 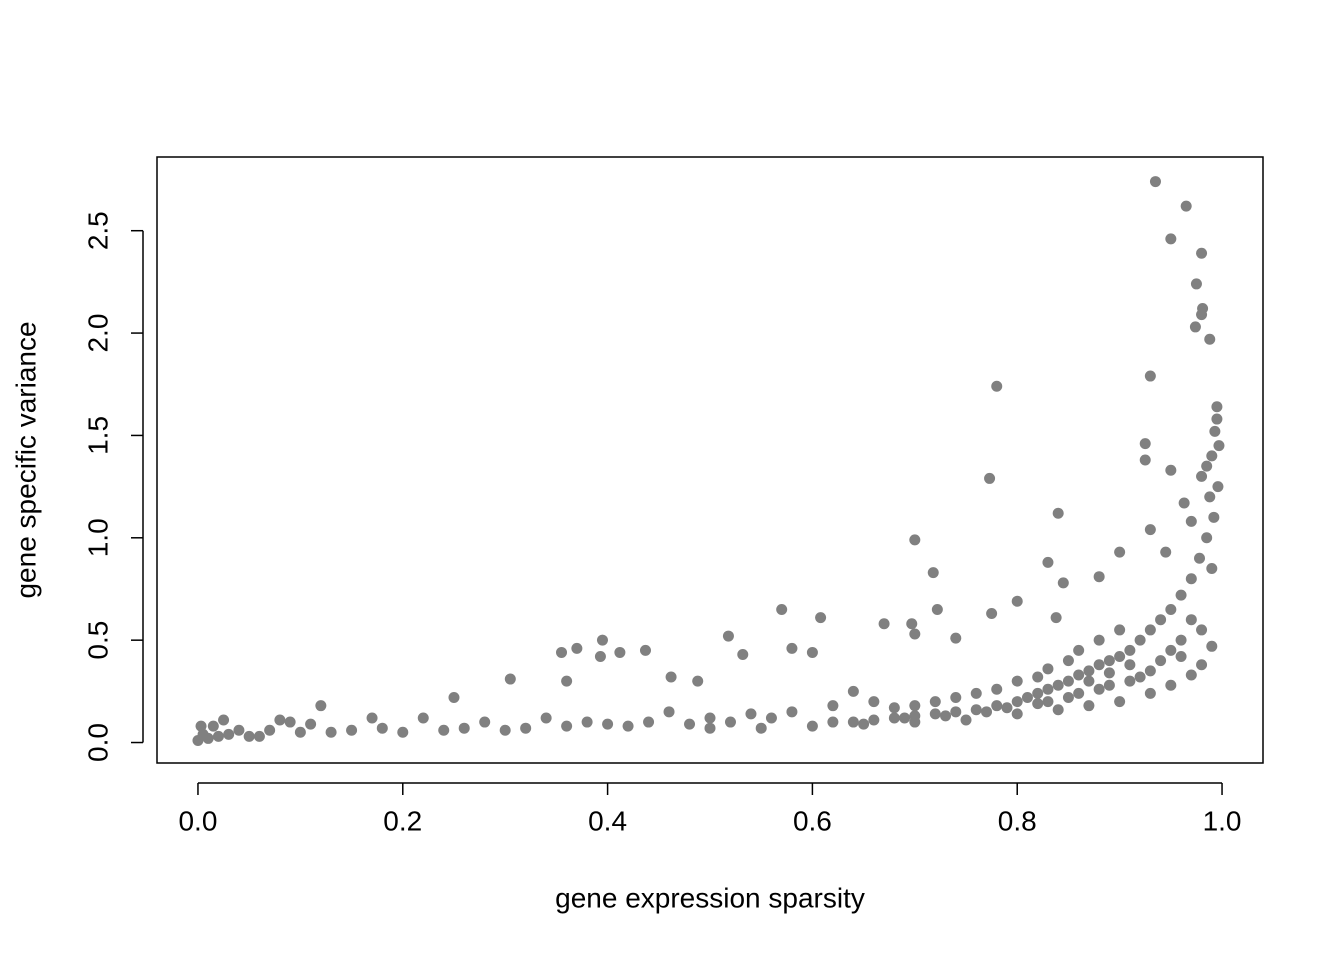 I want to click on y-tick-label: 2.5, so click(x=97, y=230).